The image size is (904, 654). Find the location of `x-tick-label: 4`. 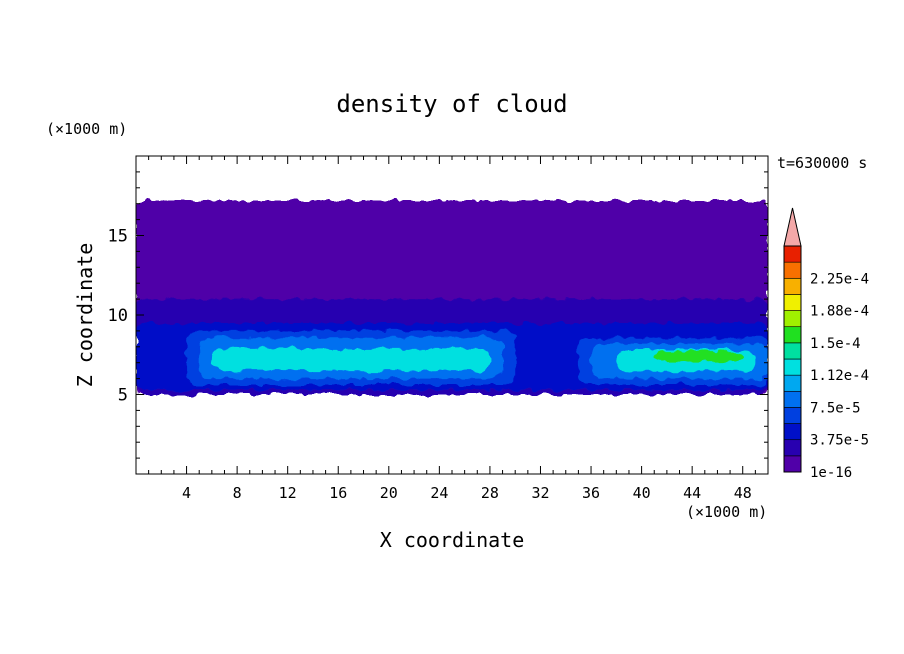

x-tick-label: 4 is located at coordinates (186, 493).